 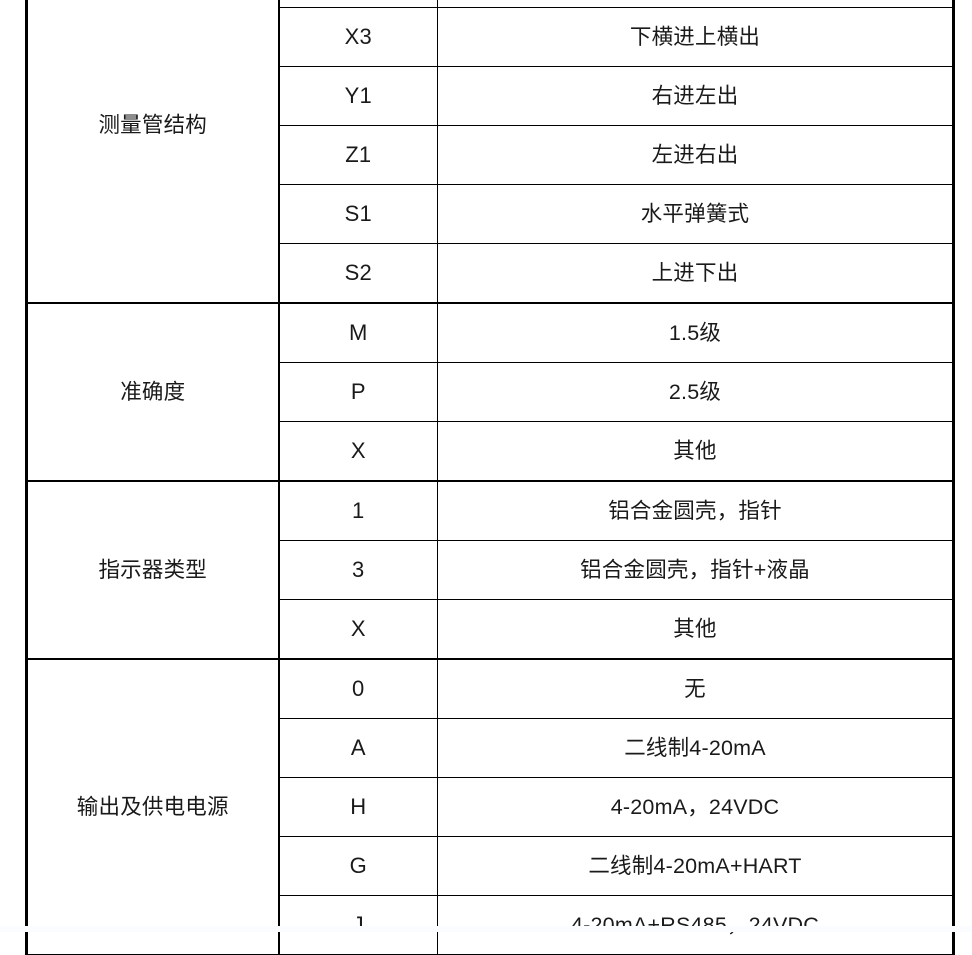 What do you see at coordinates (696, 807) in the screenshot?
I see `description-cell: 4-20mA，24VDC` at bounding box center [696, 807].